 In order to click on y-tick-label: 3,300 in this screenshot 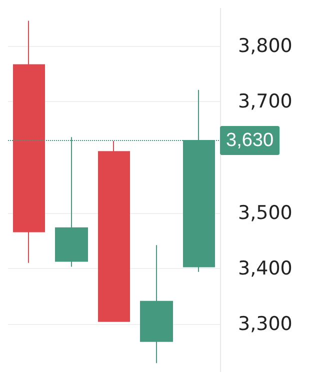, I will do `click(265, 324)`.